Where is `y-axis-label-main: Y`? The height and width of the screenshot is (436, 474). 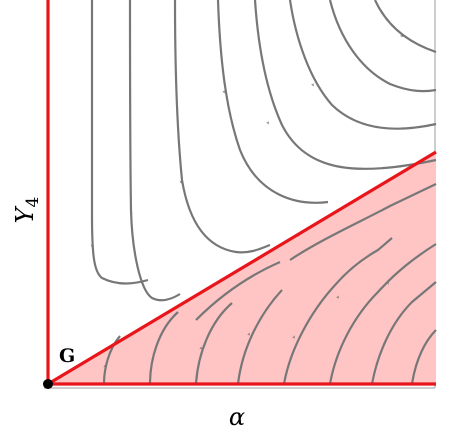 y-axis-label-main: Y is located at coordinates (25, 214).